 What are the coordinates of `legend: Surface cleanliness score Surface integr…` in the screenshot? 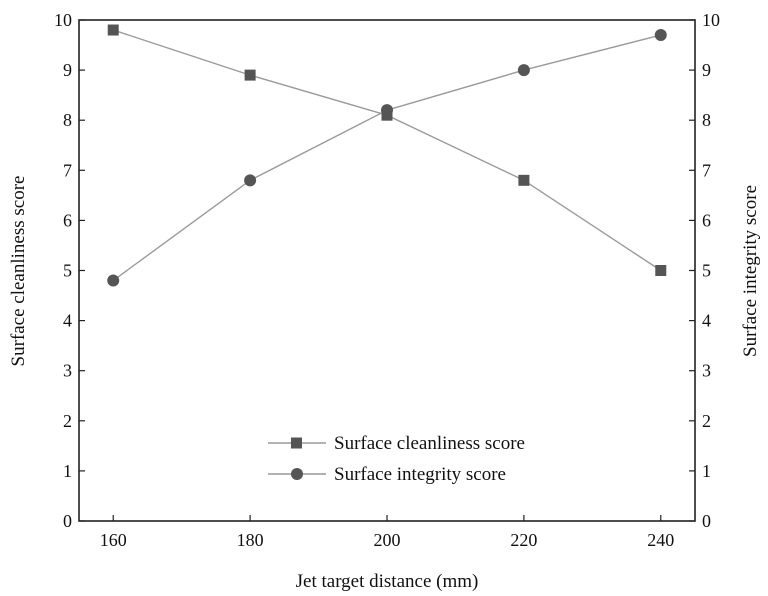 It's located at (396, 459).